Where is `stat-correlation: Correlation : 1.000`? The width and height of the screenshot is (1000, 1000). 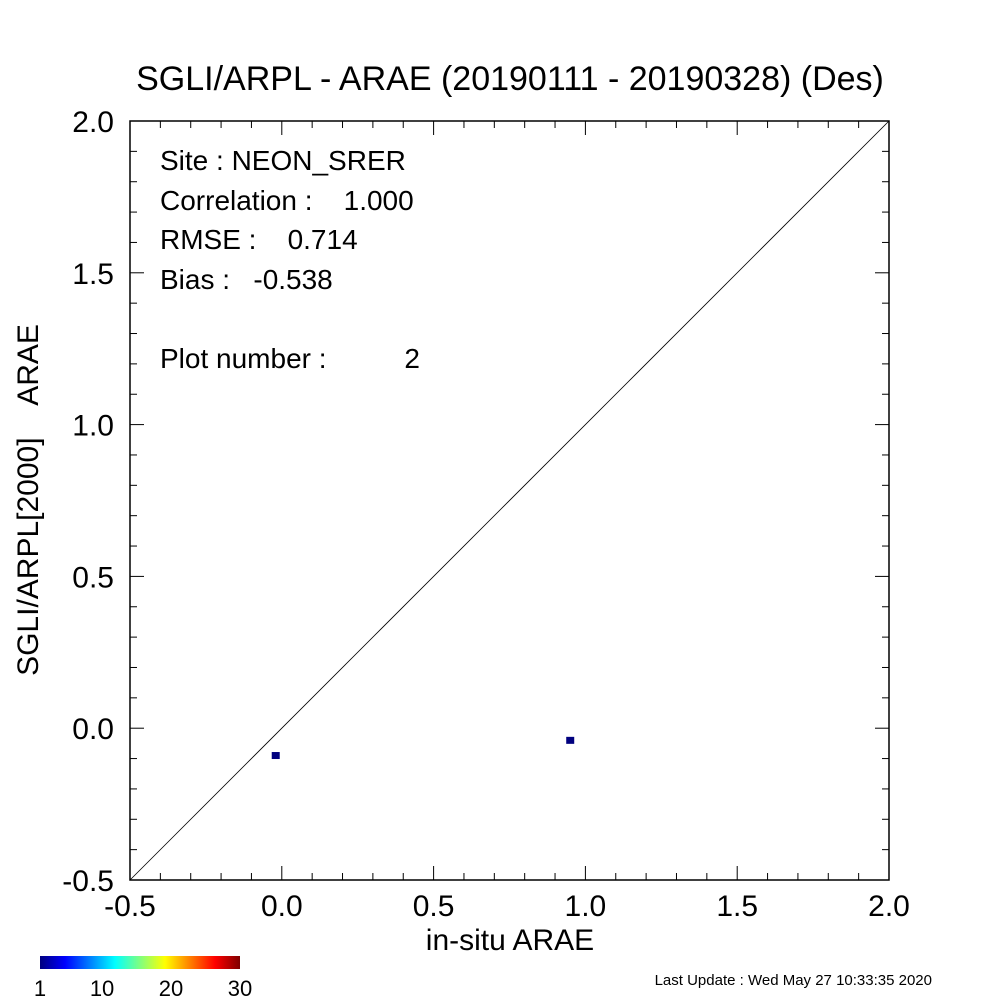
stat-correlation: Correlation : 1.000 is located at coordinates (287, 200).